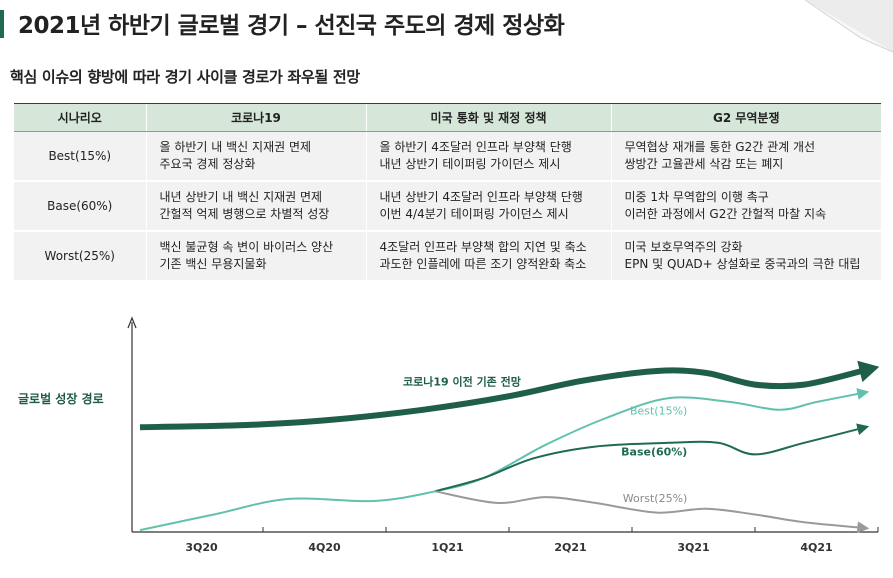  Describe the element at coordinates (80, 156) in the screenshot. I see `scenario-name: Best(15%)` at that location.